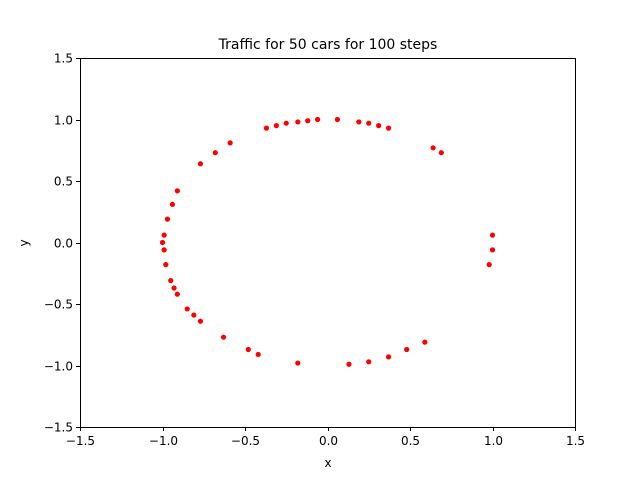  What do you see at coordinates (63, 121) in the screenshot?
I see `y-tick-label: 1.0` at bounding box center [63, 121].